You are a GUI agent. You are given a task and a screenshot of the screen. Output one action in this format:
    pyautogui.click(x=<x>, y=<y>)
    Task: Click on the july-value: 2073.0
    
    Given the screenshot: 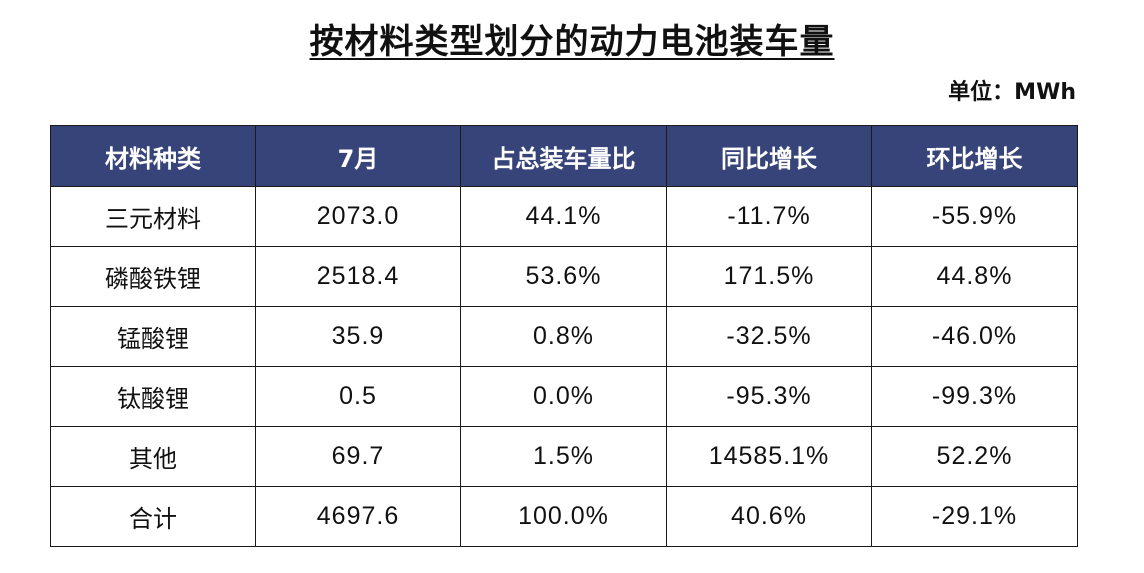 What is the action you would take?
    pyautogui.click(x=358, y=216)
    